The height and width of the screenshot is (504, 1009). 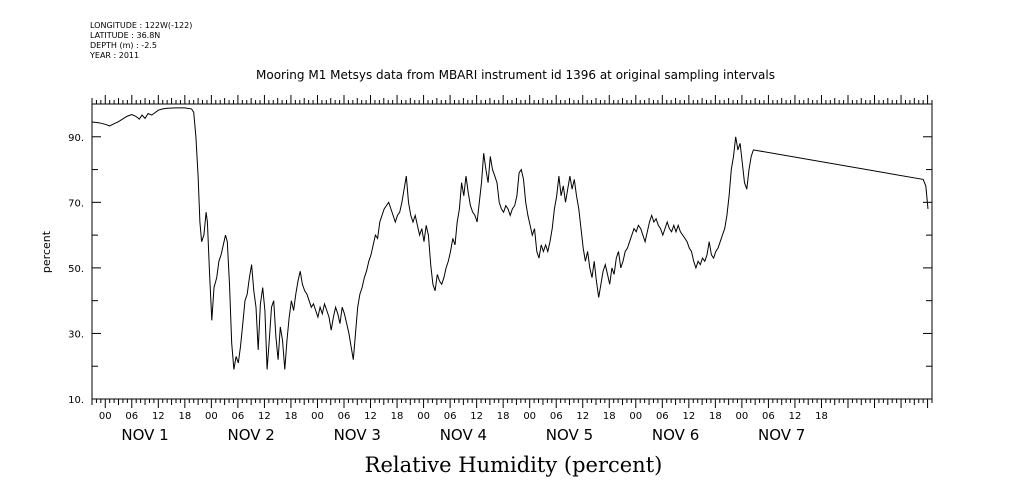 What do you see at coordinates (141, 25) in the screenshot?
I see `longitude-label: LONGITUDE : 122W(-122)` at bounding box center [141, 25].